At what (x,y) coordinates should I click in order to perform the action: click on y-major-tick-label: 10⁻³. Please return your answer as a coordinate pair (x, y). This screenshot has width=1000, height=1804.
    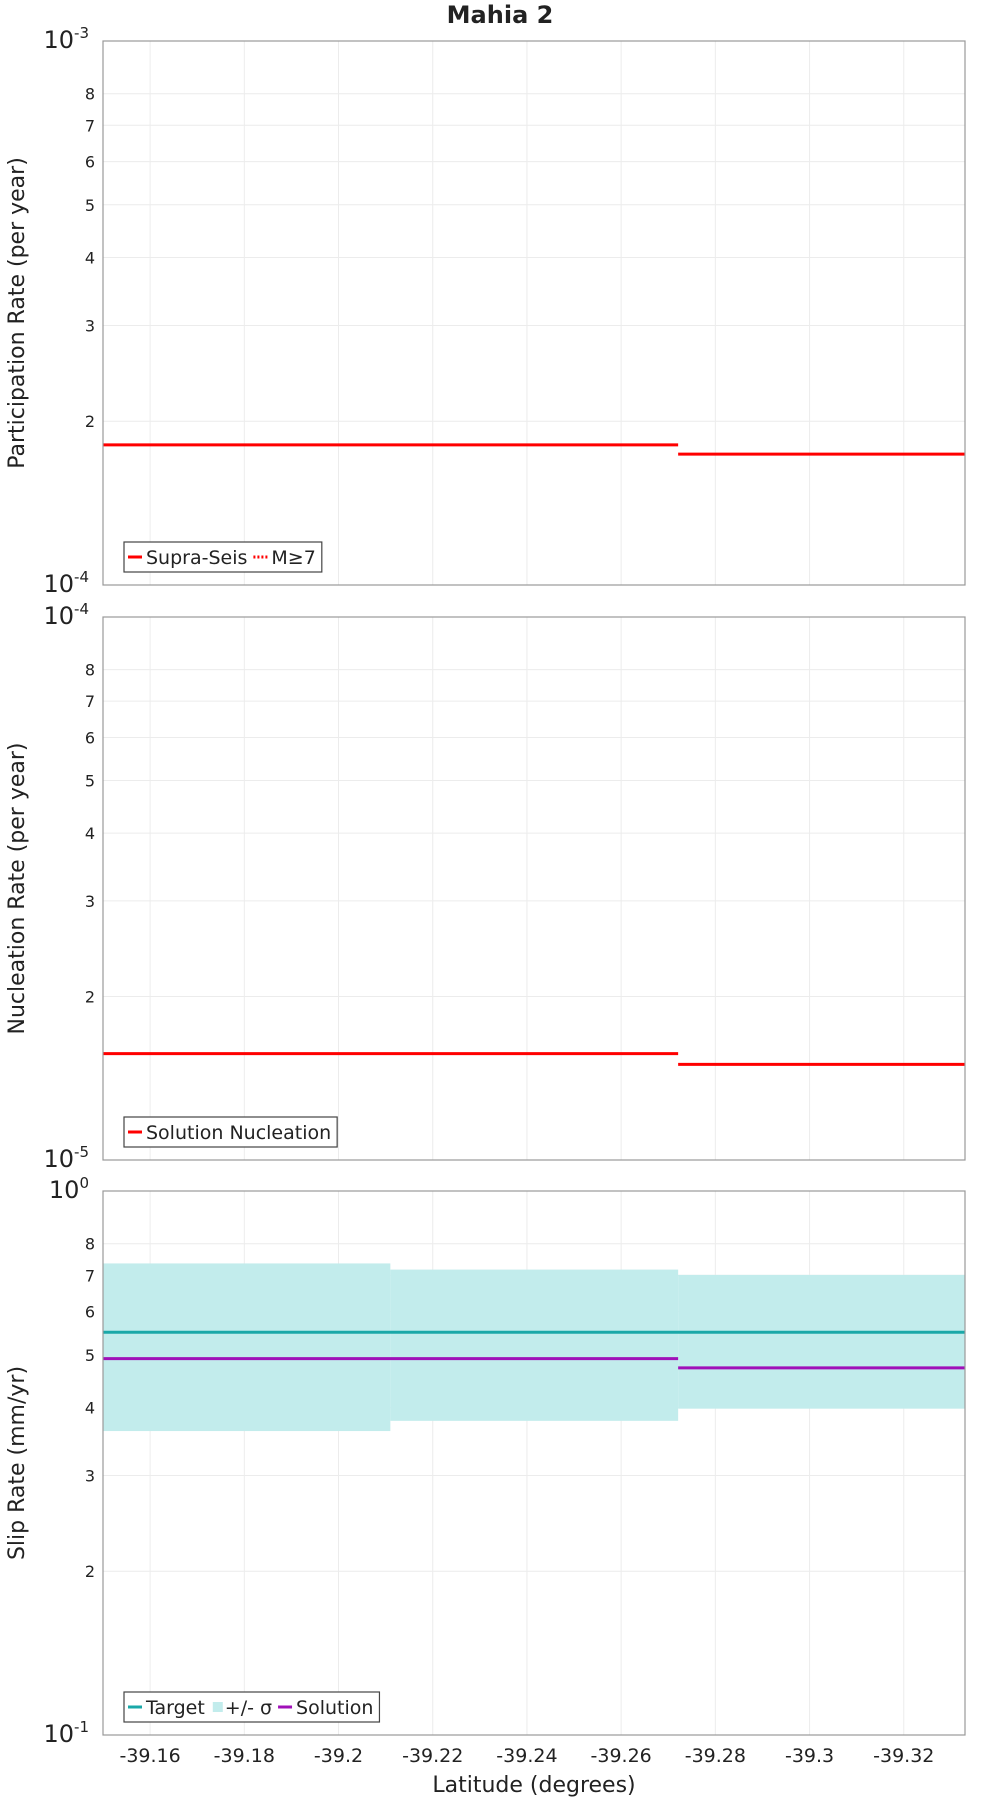
    Looking at the image, I should click on (66, 39).